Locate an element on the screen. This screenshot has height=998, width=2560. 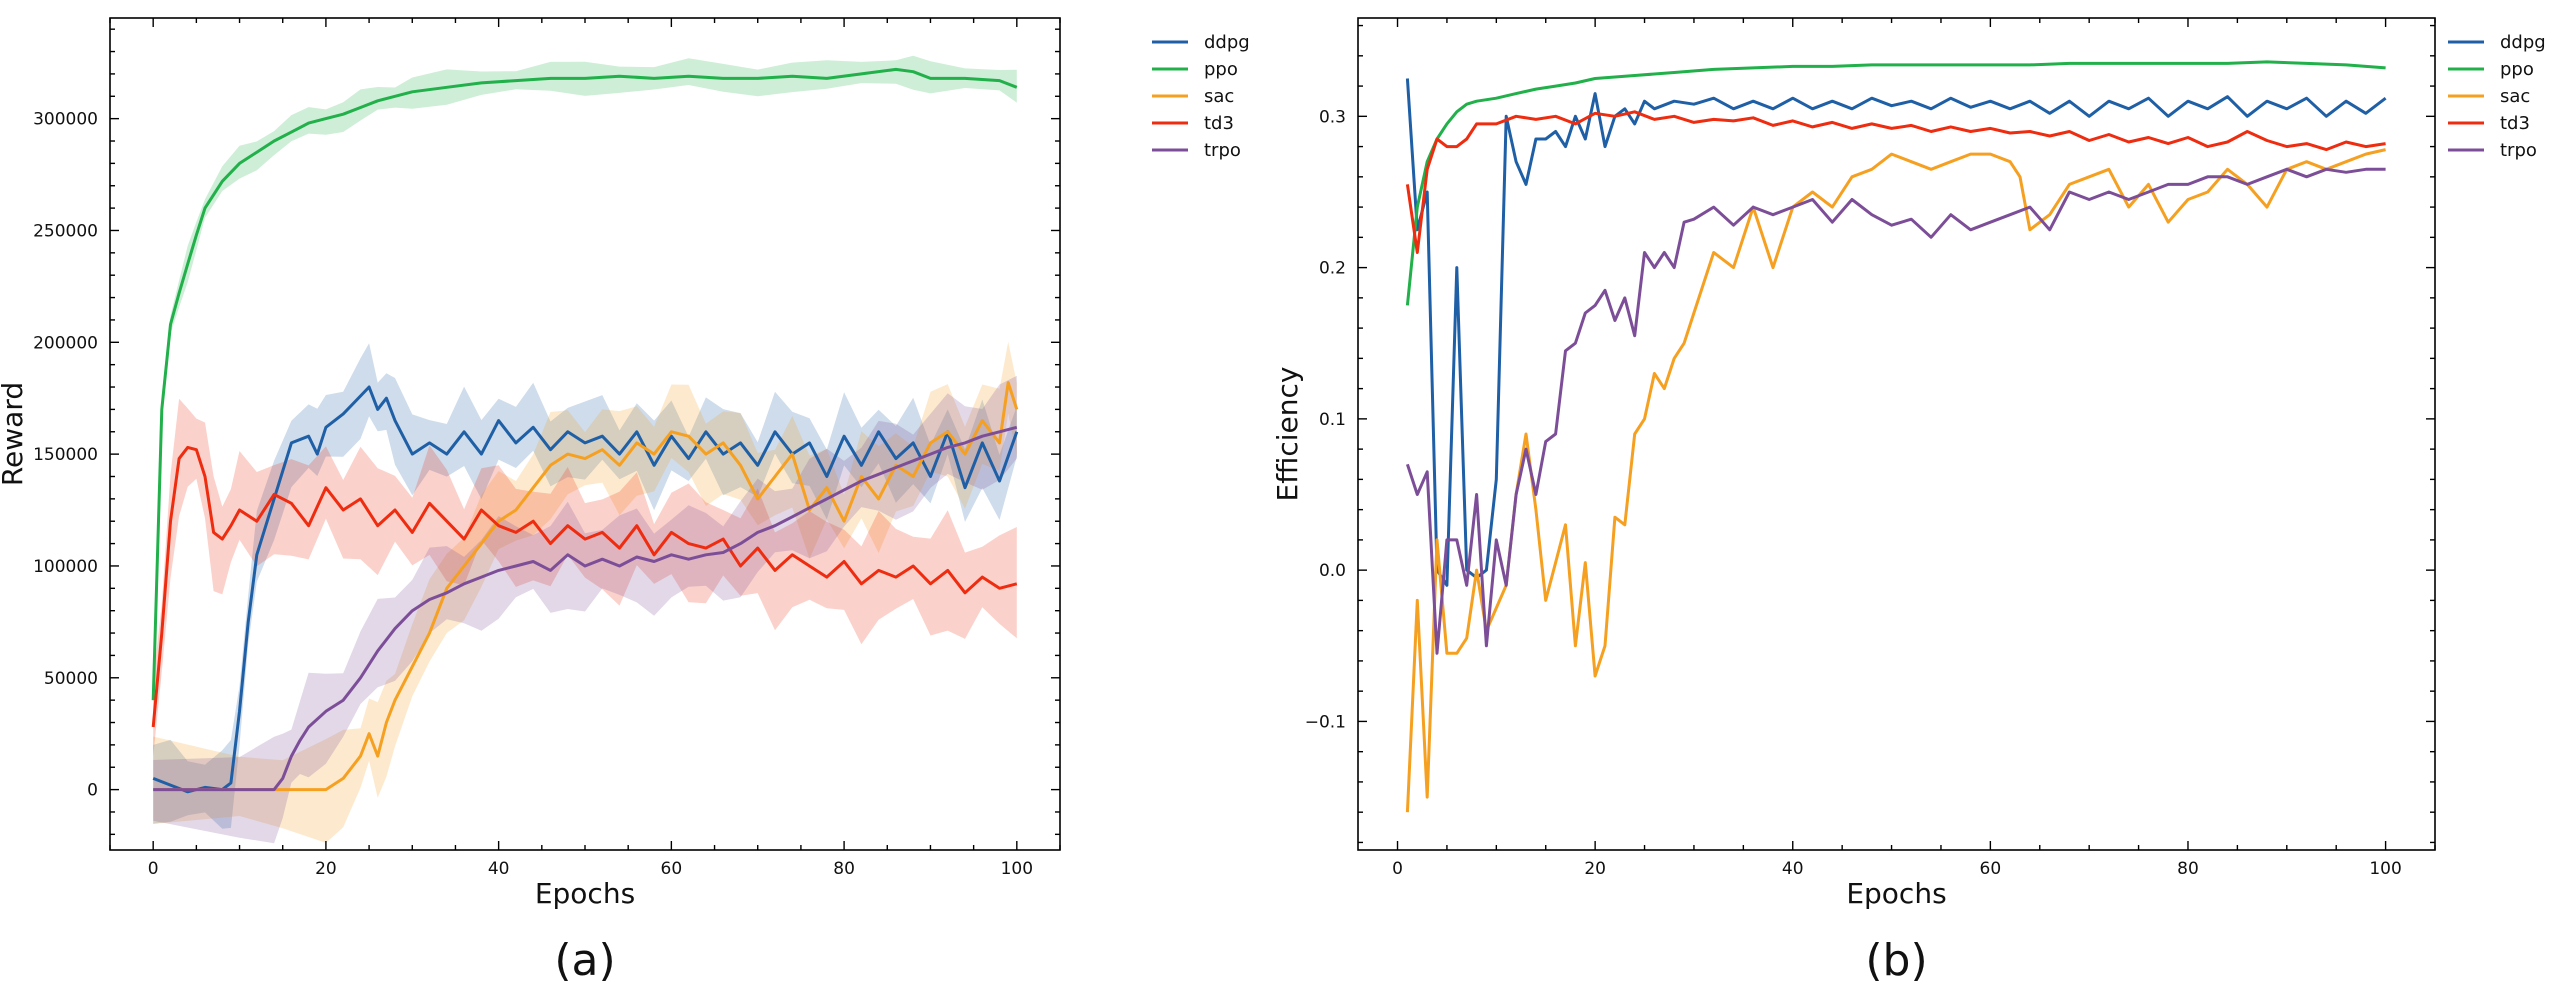
y-tick-label: 0 is located at coordinates (92, 791).